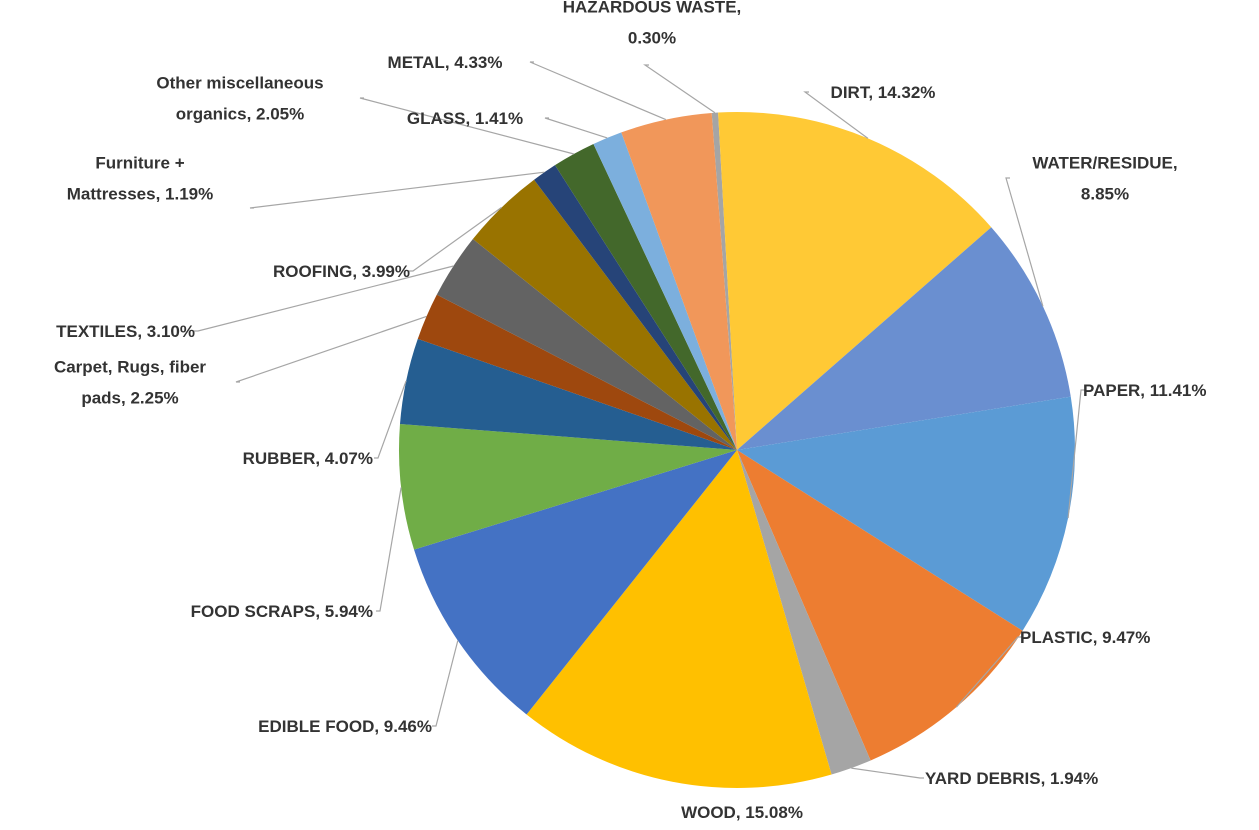  What do you see at coordinates (465, 118) in the screenshot?
I see `slice-data-label: GLASS, 1.41%` at bounding box center [465, 118].